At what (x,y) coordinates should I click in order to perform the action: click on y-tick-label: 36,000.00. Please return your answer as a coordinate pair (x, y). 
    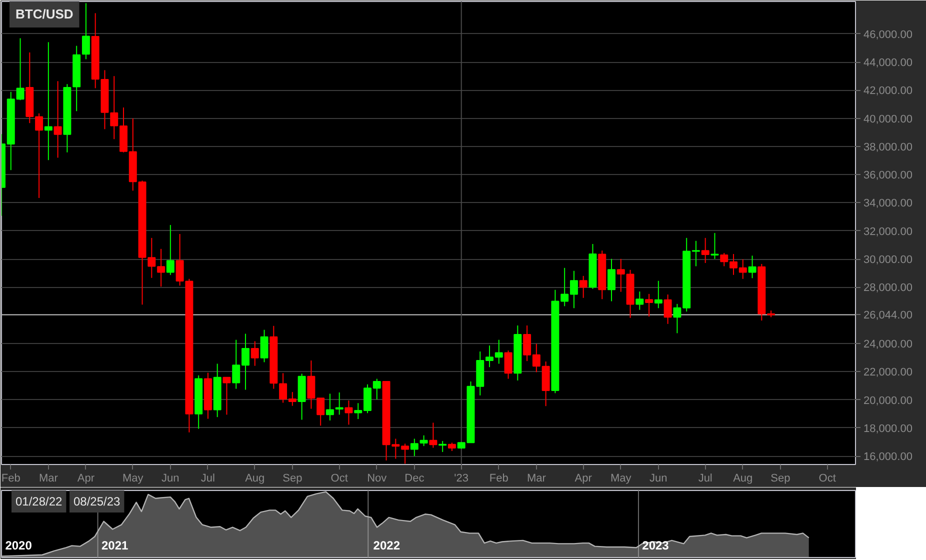
    Looking at the image, I should click on (888, 176).